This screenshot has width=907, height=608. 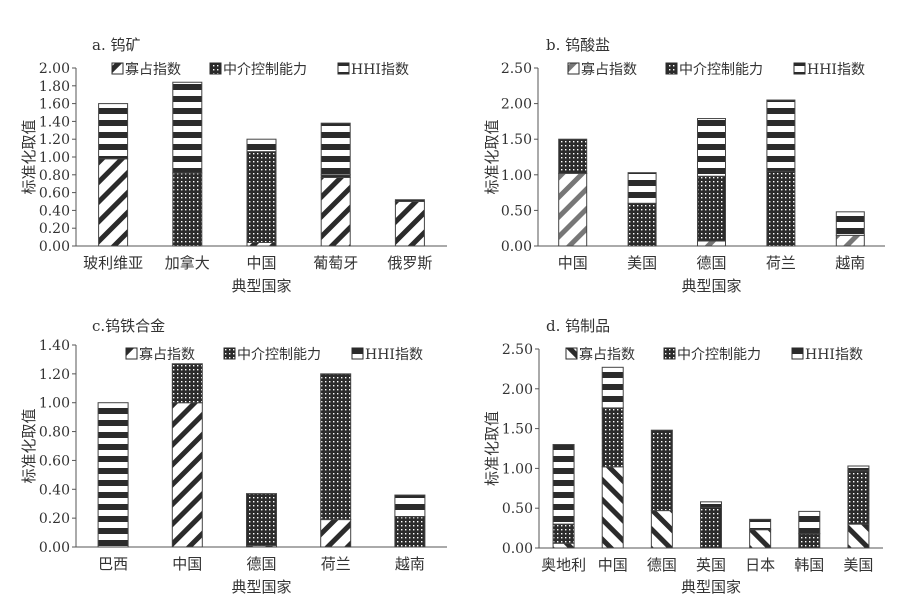 What do you see at coordinates (113, 263) in the screenshot?
I see `x-tick-label: 玻利维亚` at bounding box center [113, 263].